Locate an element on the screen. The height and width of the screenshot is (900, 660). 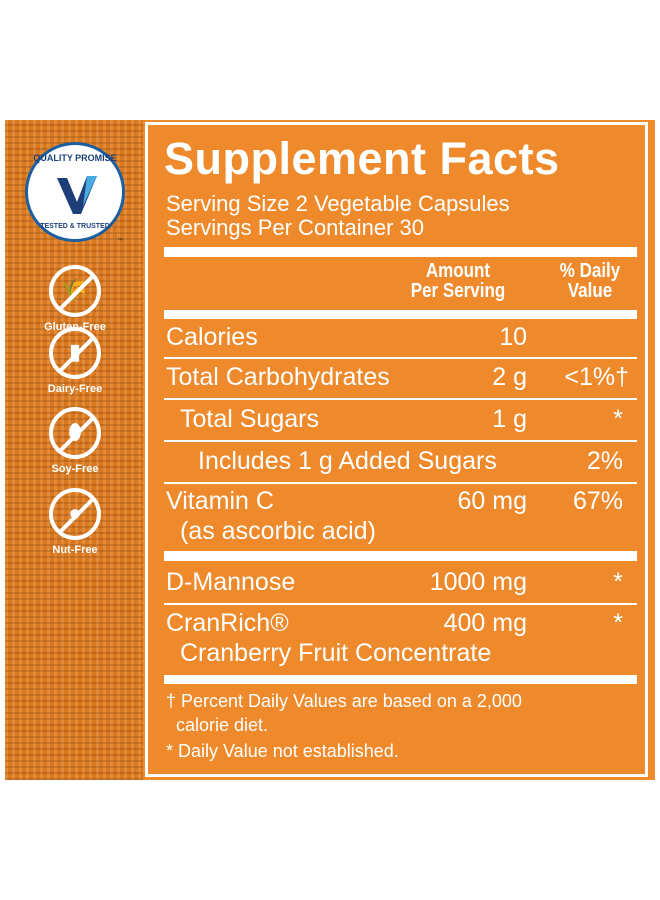
nutrient-name: Includes 1 g Added Sugars is located at coordinates (347, 461).